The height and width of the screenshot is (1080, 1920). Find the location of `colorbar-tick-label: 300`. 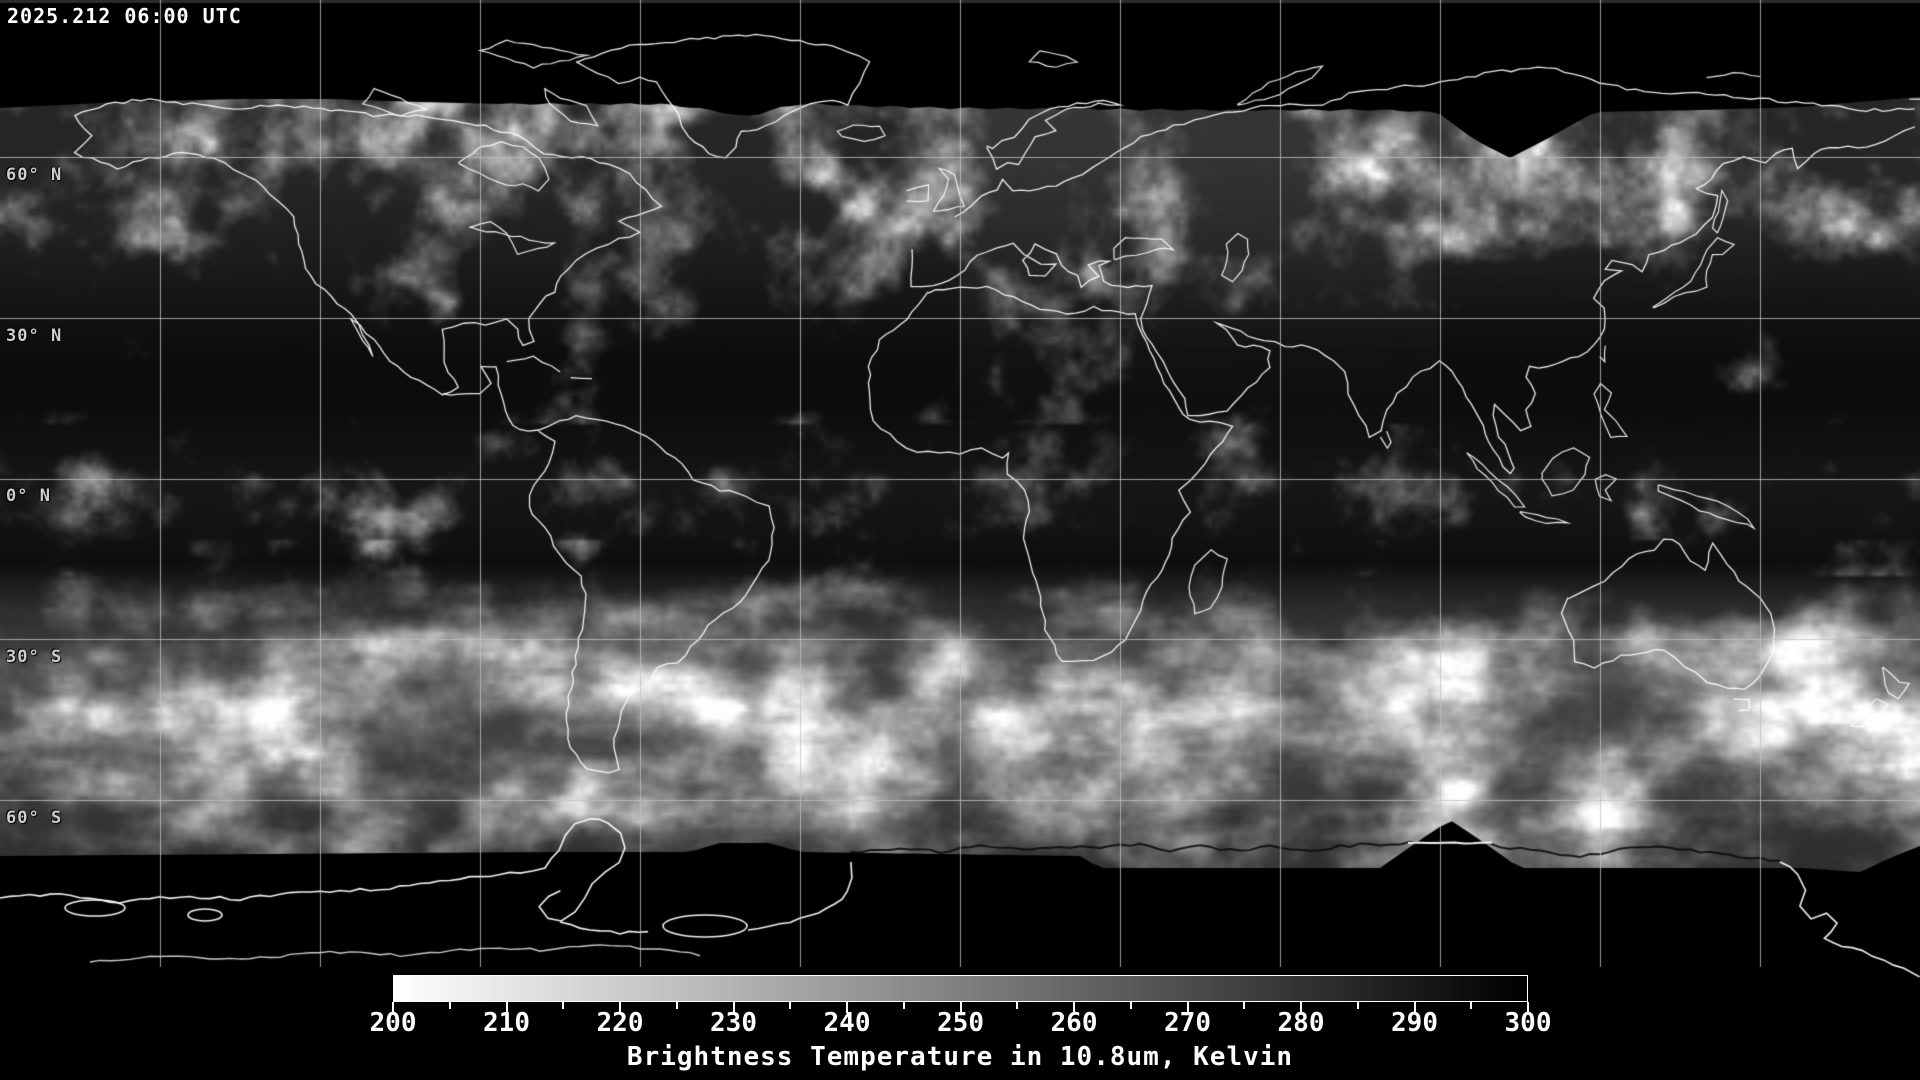

colorbar-tick-label: 300 is located at coordinates (1528, 1023).